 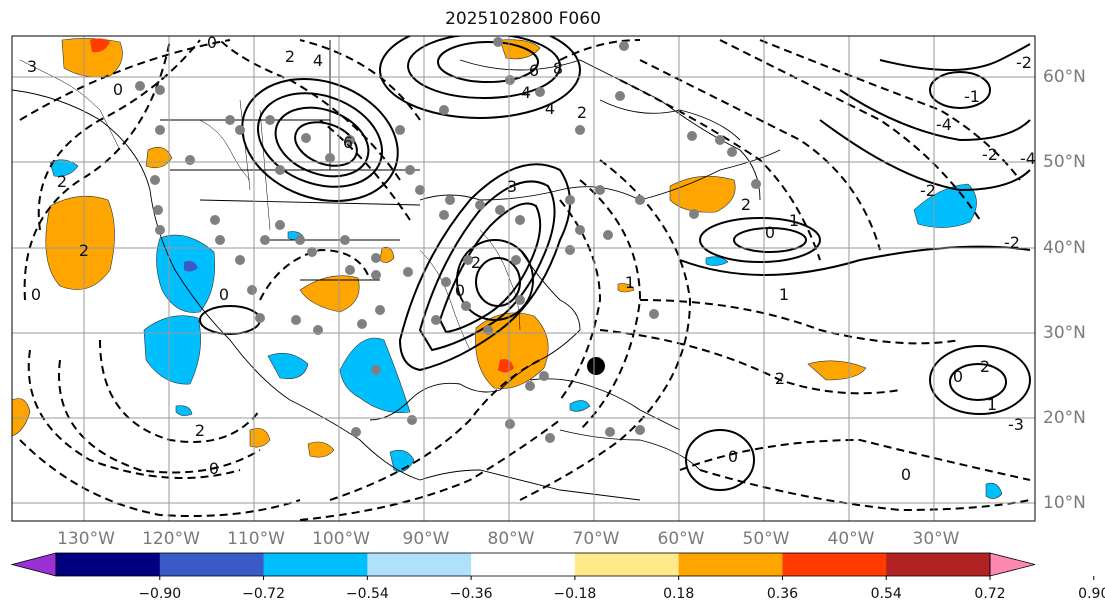 I want to click on colorbar-tick-label: −0.54, so click(x=367, y=594).